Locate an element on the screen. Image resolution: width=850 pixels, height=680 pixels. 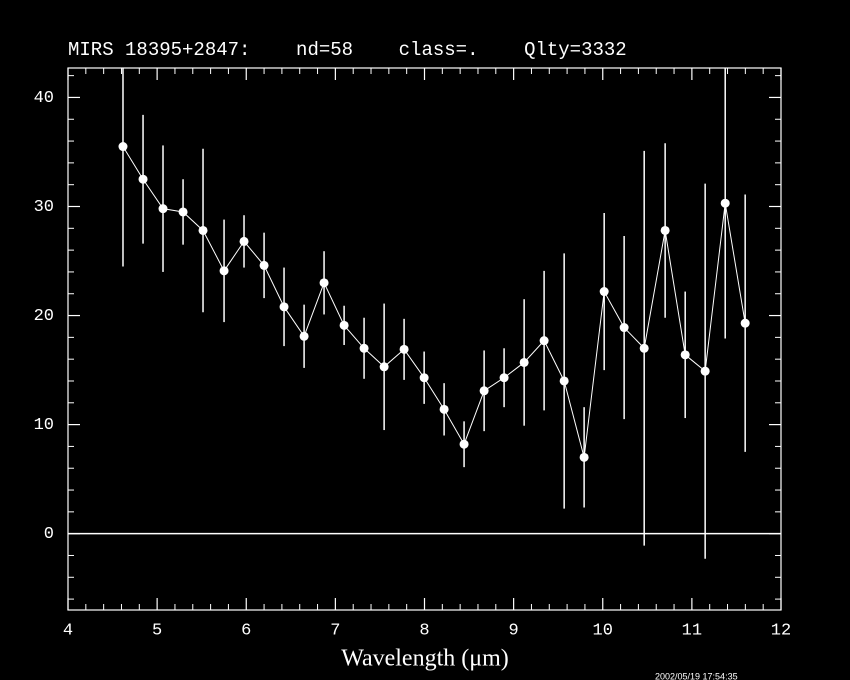
x-tick-label: 12 is located at coordinates (781, 630).